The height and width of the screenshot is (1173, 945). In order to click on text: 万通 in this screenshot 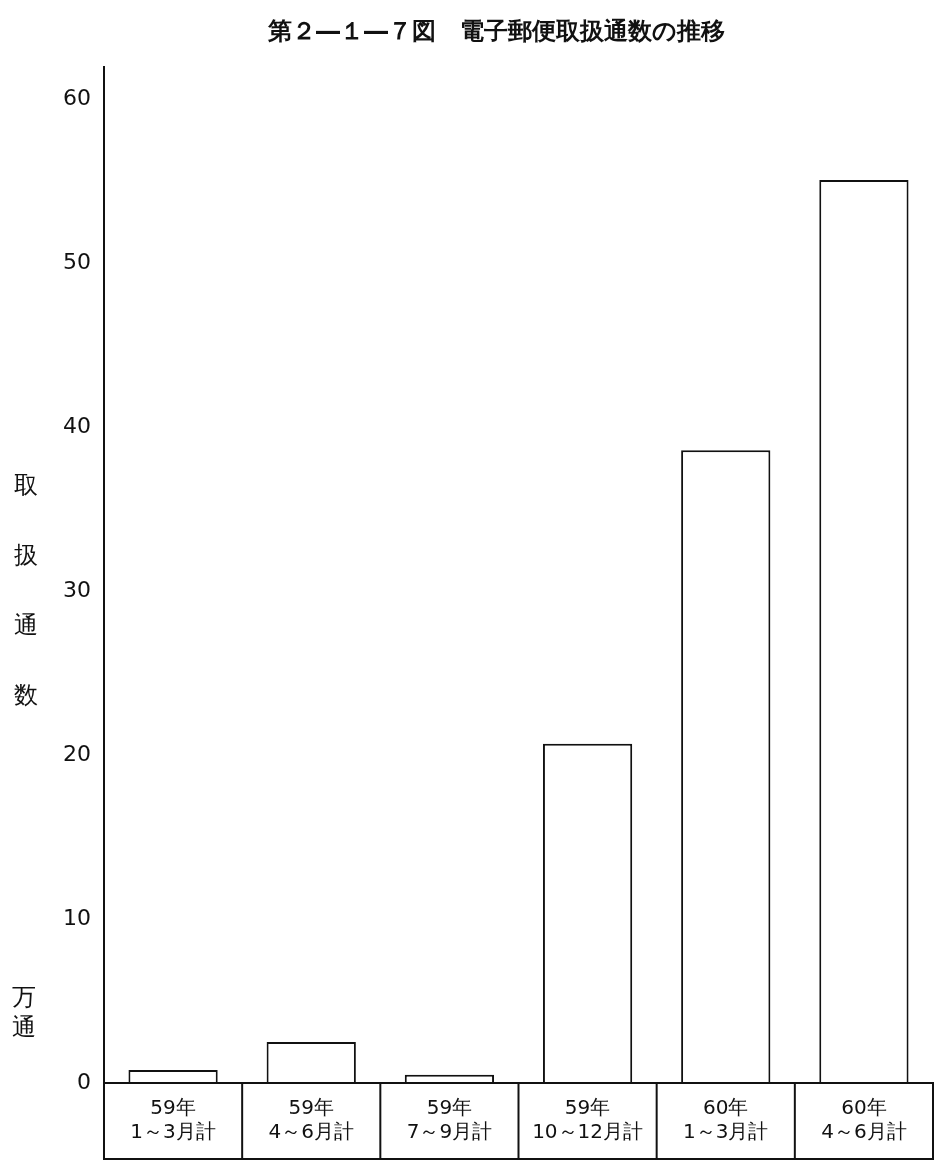, I will do `click(24, 1012)`.